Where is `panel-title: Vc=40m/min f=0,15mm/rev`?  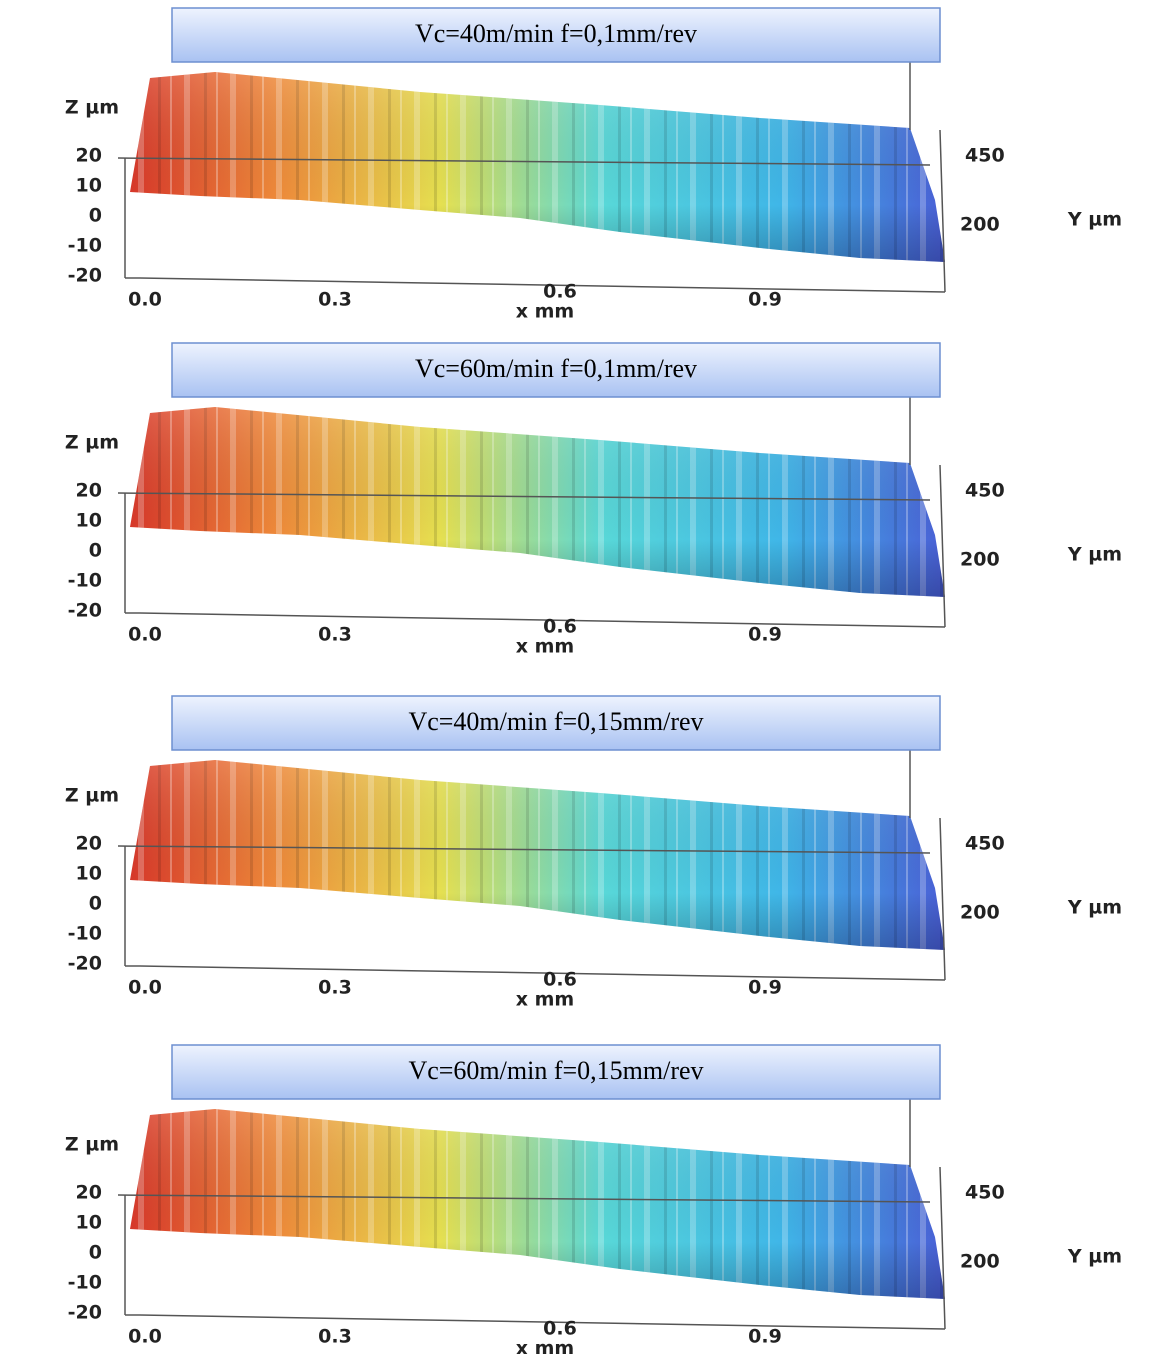
panel-title: Vc=40m/min f=0,15mm/rev is located at coordinates (555, 721).